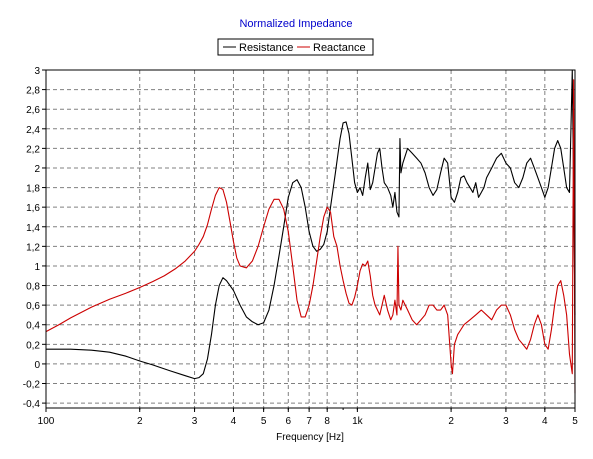 This screenshot has width=593, height=459. What do you see at coordinates (33, 306) in the screenshot?
I see `y-tick-label: 0,6` at bounding box center [33, 306].